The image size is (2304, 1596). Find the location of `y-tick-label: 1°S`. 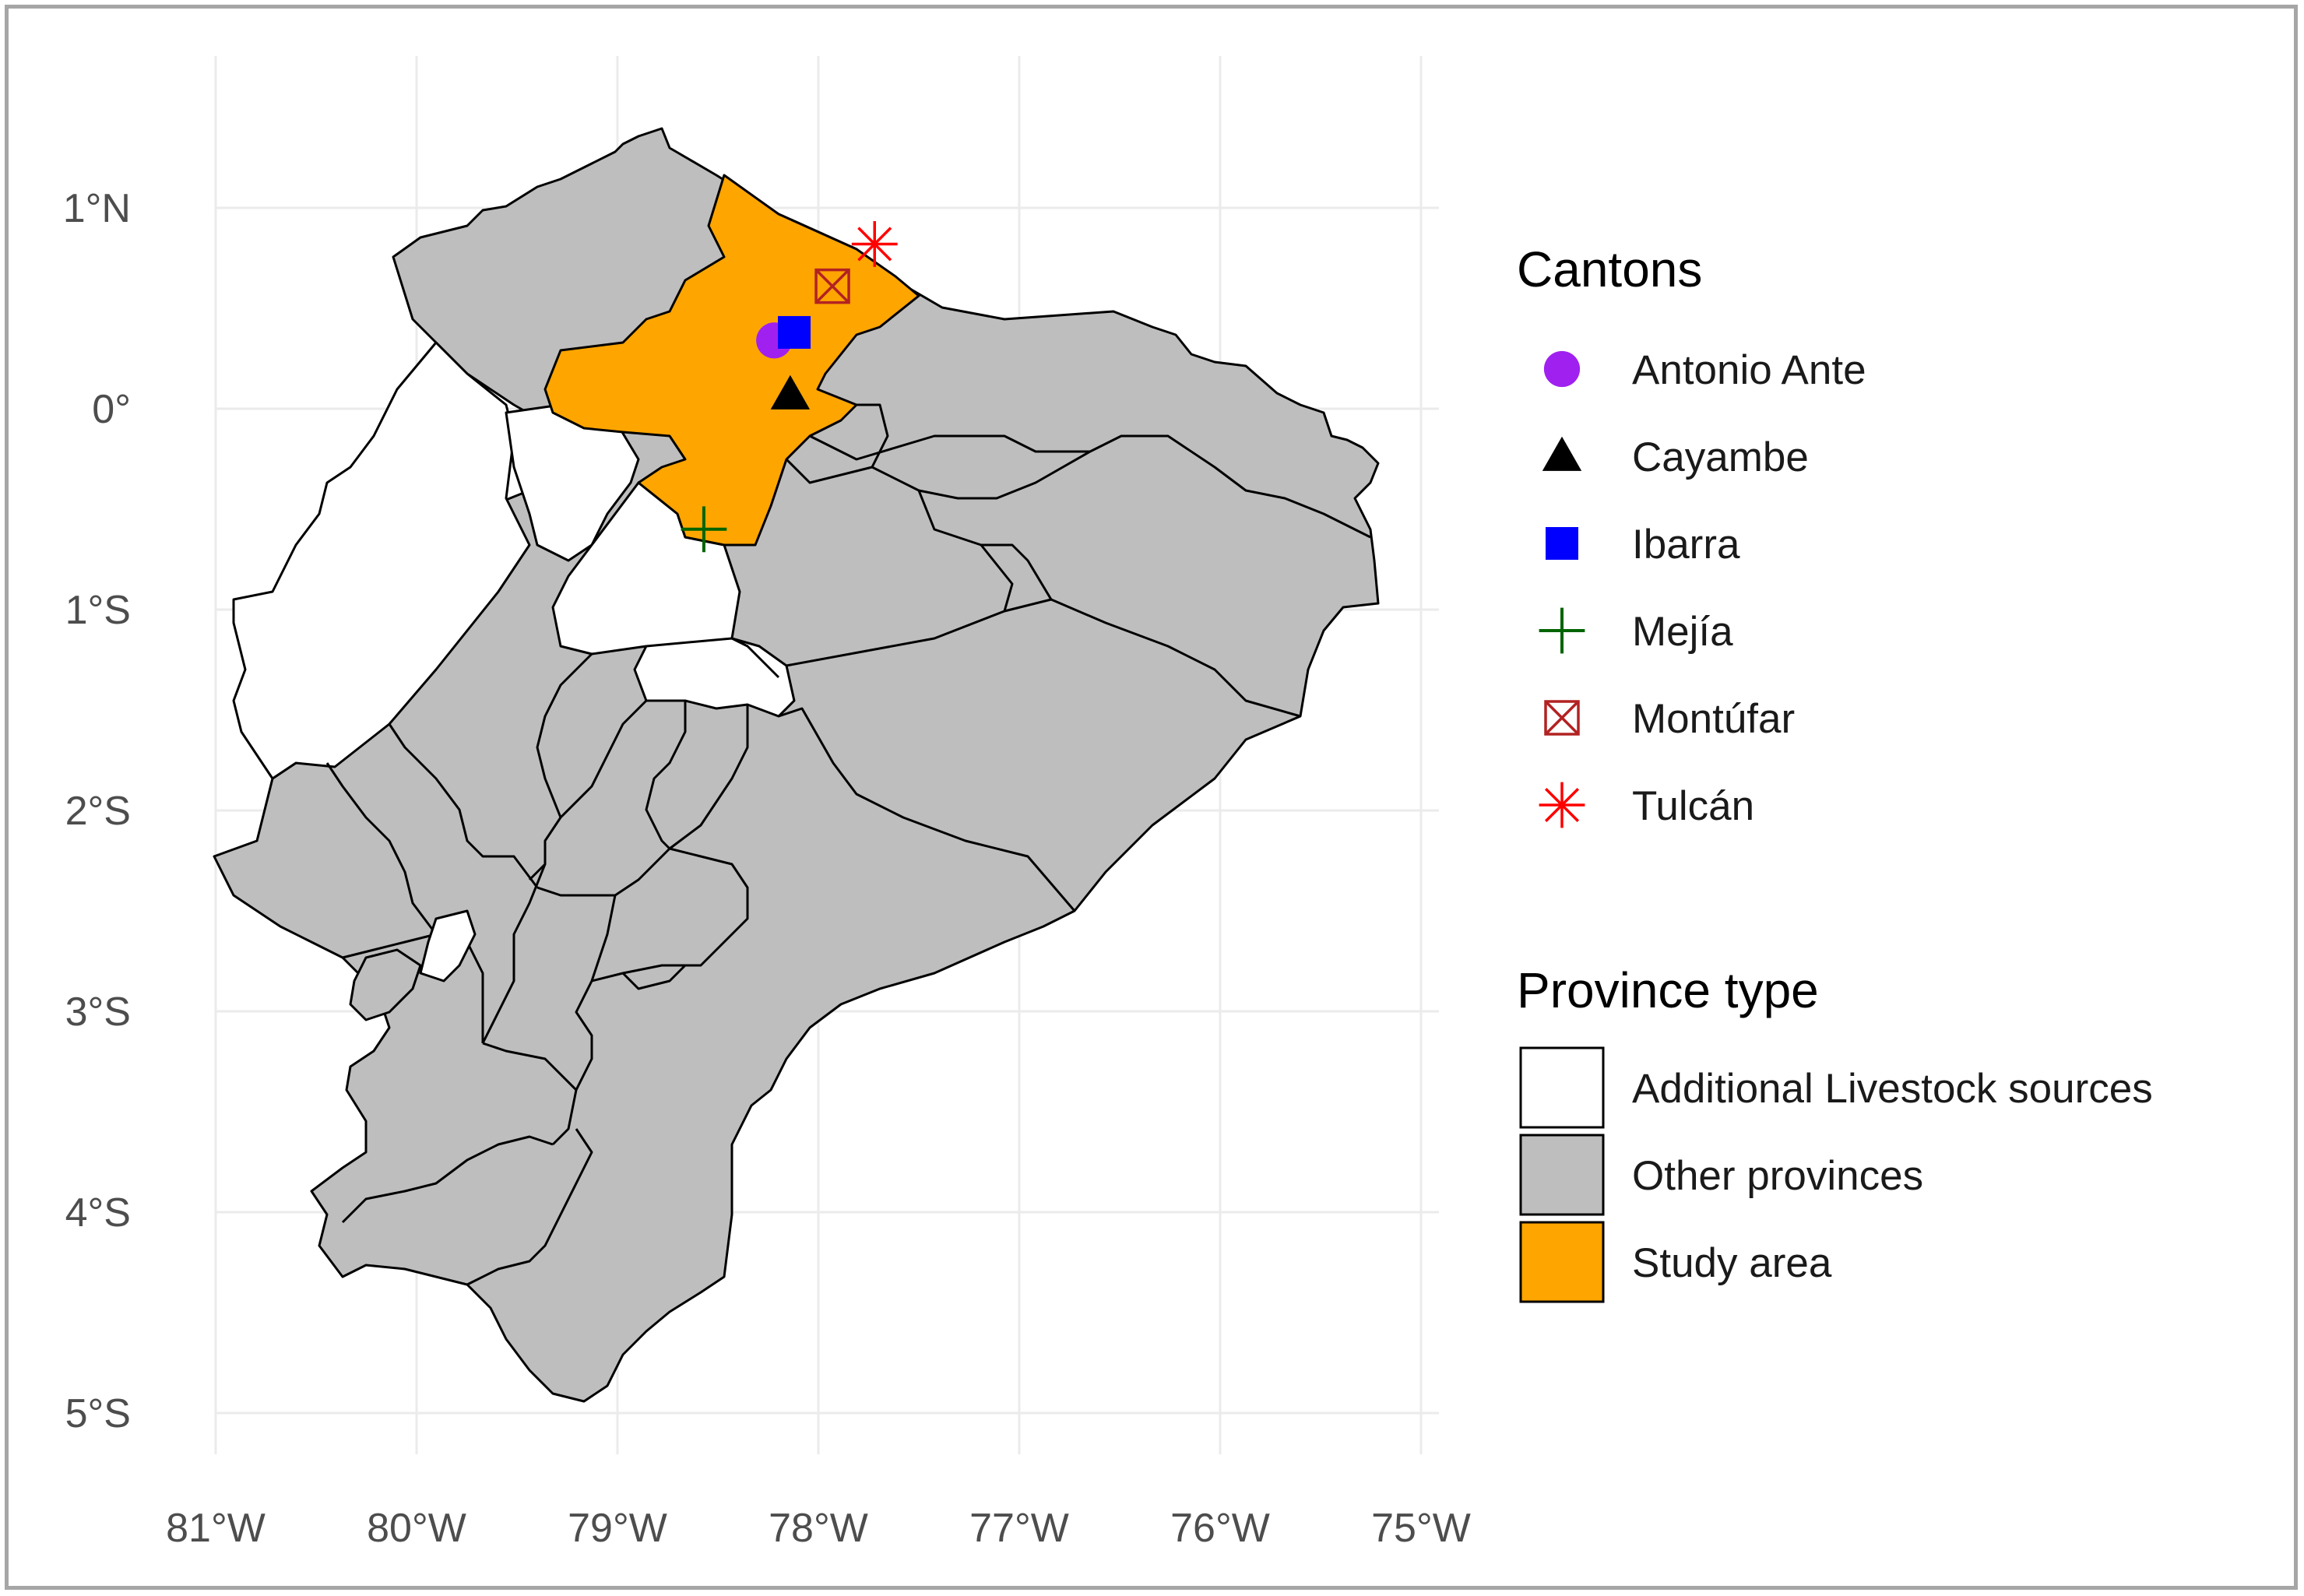

y-tick-label: 1°S is located at coordinates (98, 610).